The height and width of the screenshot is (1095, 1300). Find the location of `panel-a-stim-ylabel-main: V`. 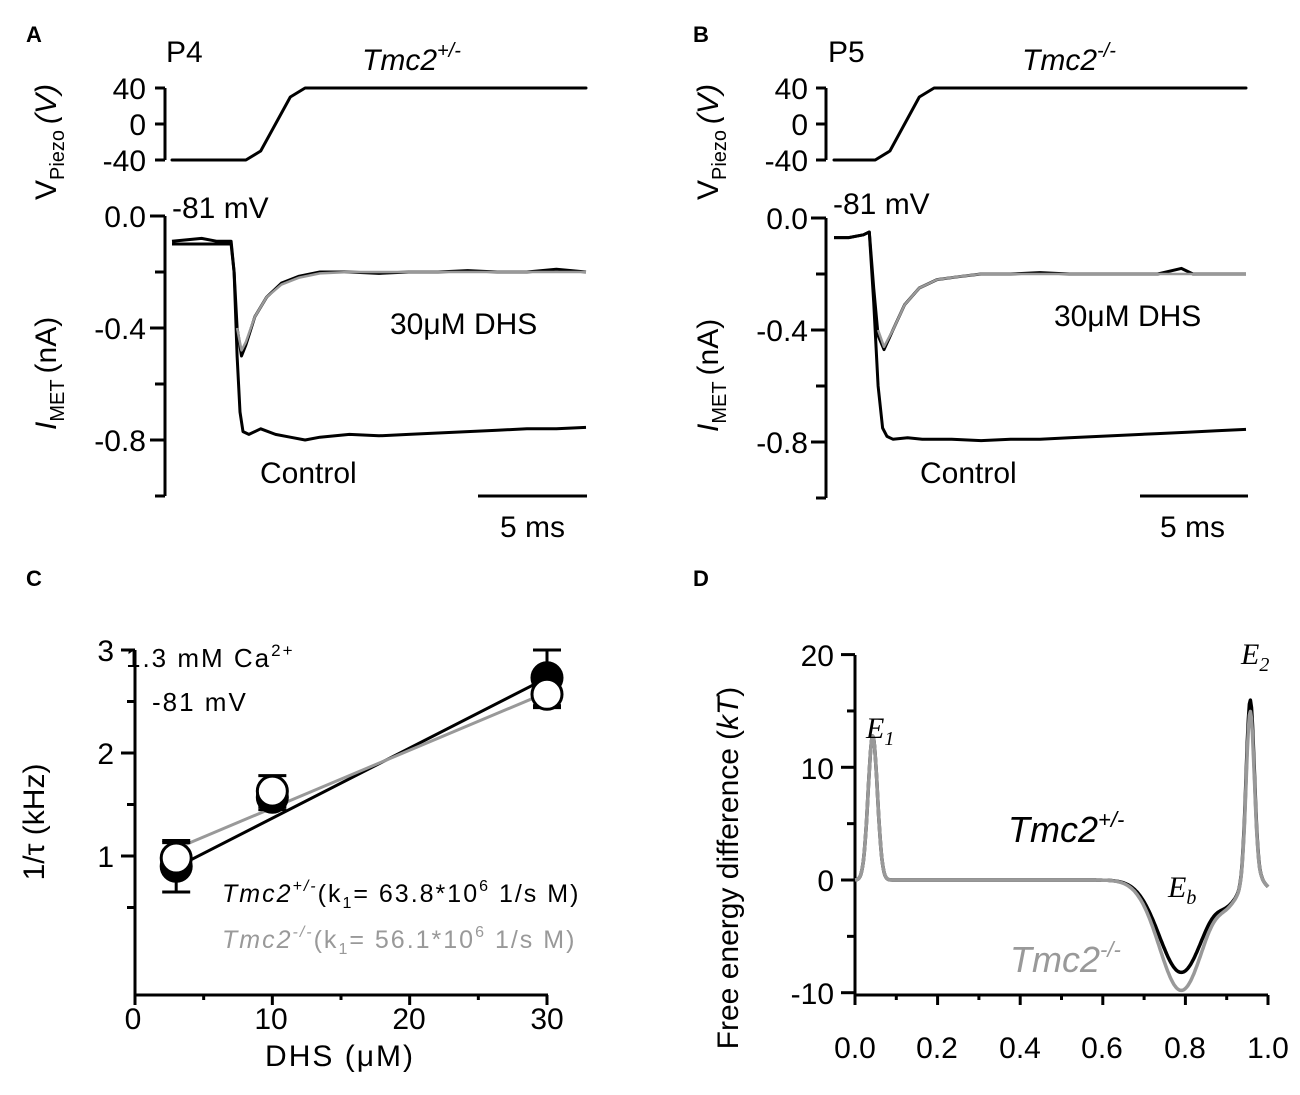

panel-a-stim-ylabel-main: V is located at coordinates (46, 190).